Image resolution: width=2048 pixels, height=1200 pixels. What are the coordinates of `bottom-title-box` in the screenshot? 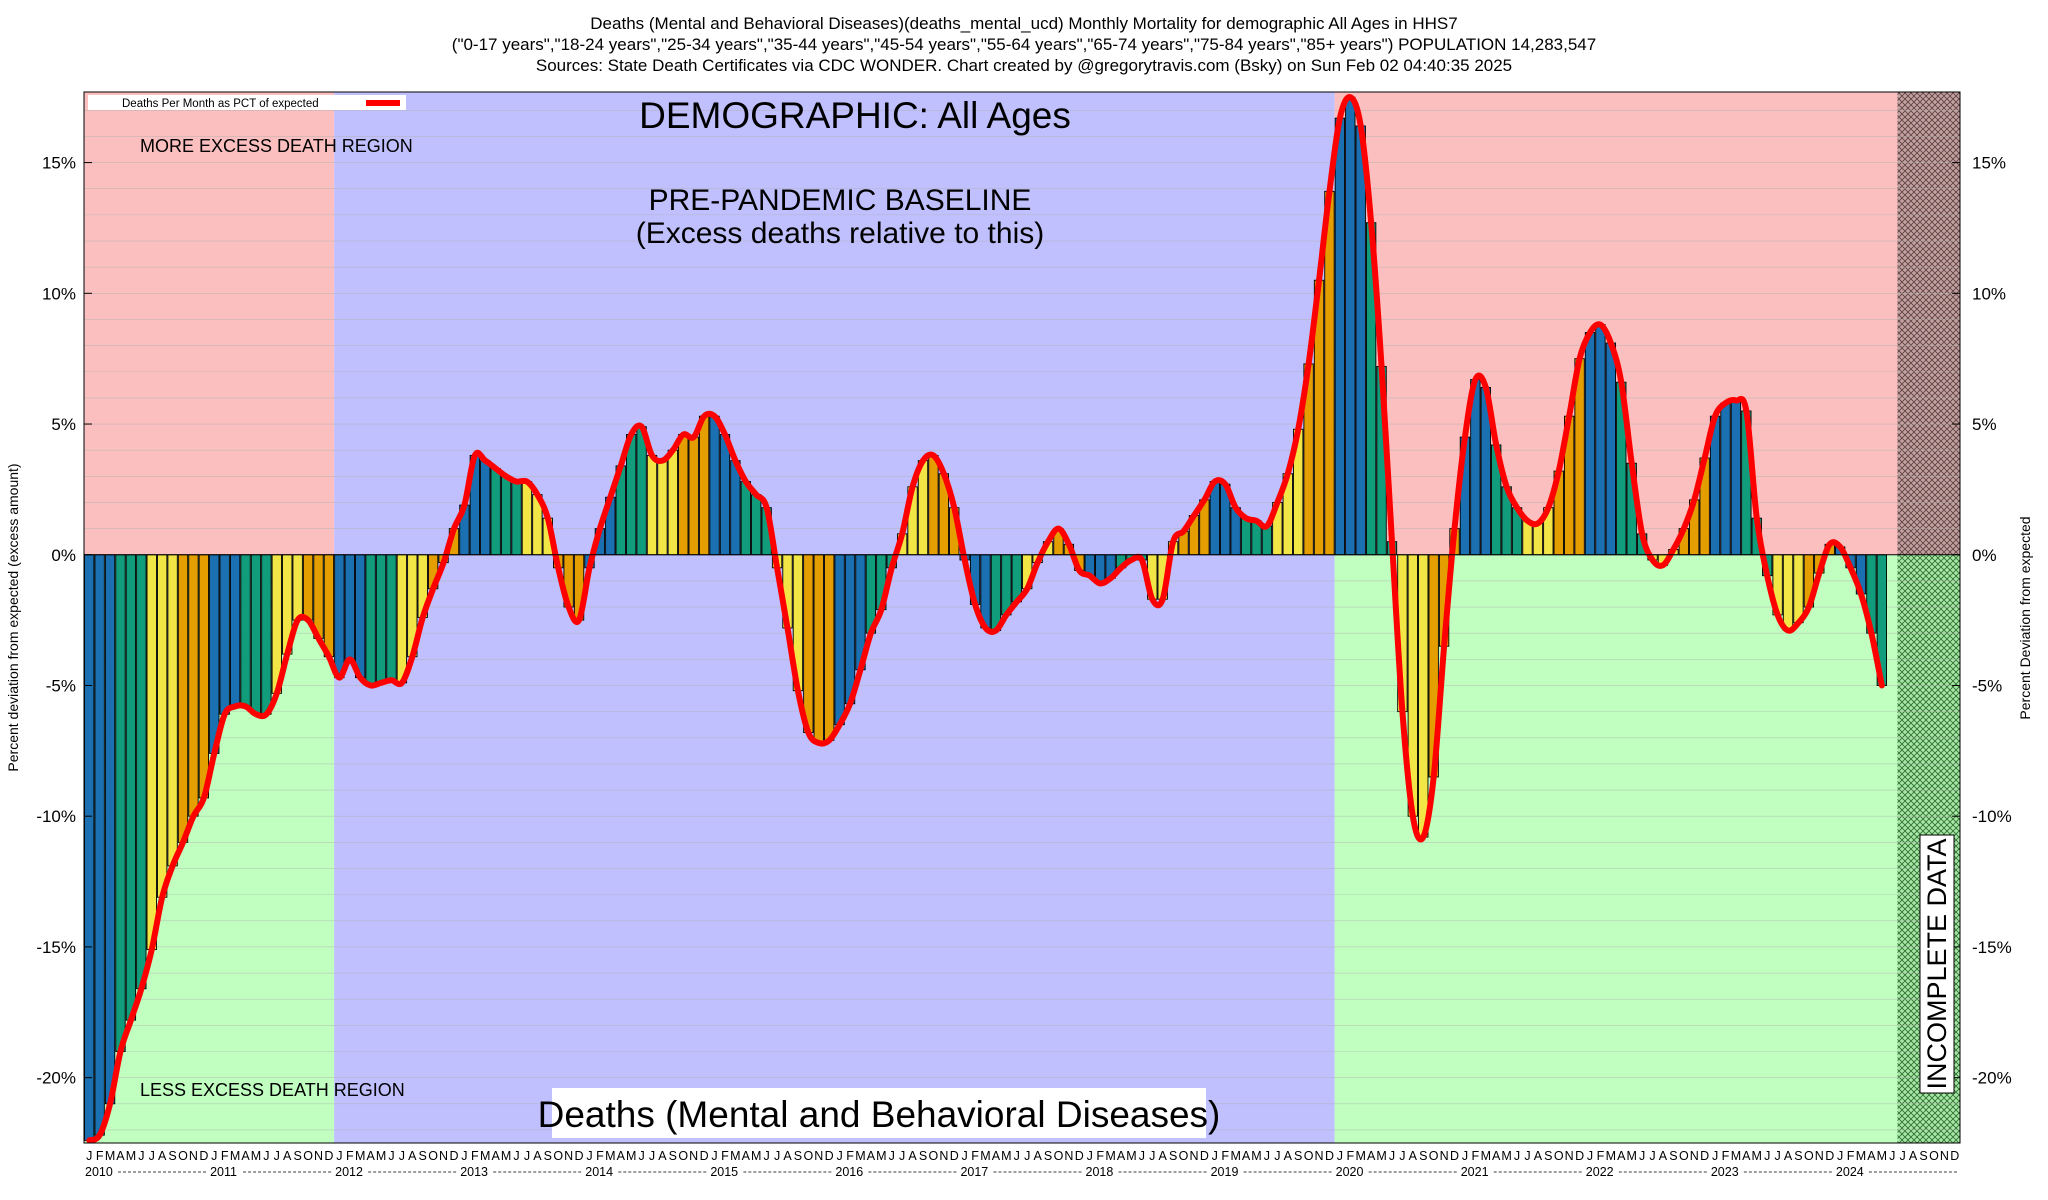 It's located at (879, 1113).